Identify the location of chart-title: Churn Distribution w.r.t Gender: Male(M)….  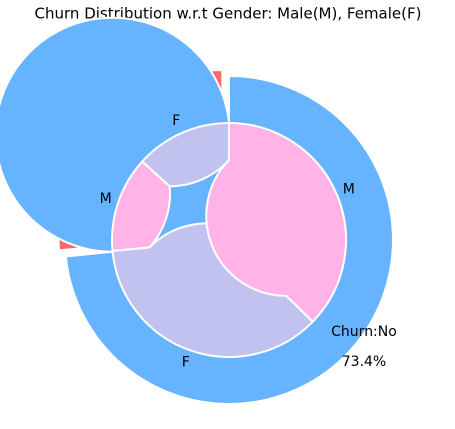
(228, 14).